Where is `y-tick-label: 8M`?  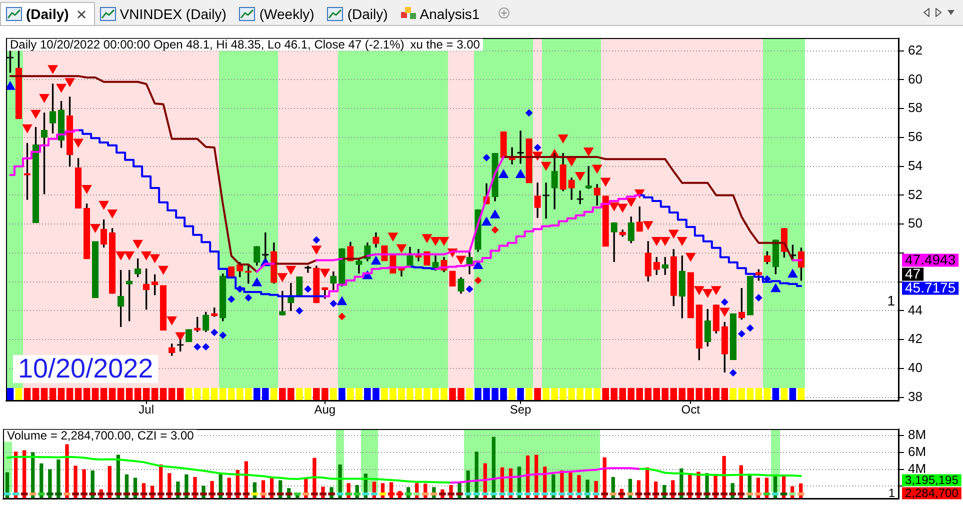
y-tick-label: 8M is located at coordinates (917, 434).